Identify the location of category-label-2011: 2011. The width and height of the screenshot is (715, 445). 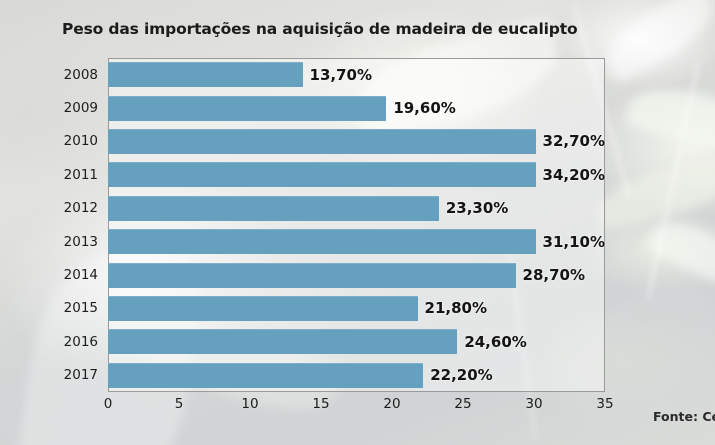
(80, 174).